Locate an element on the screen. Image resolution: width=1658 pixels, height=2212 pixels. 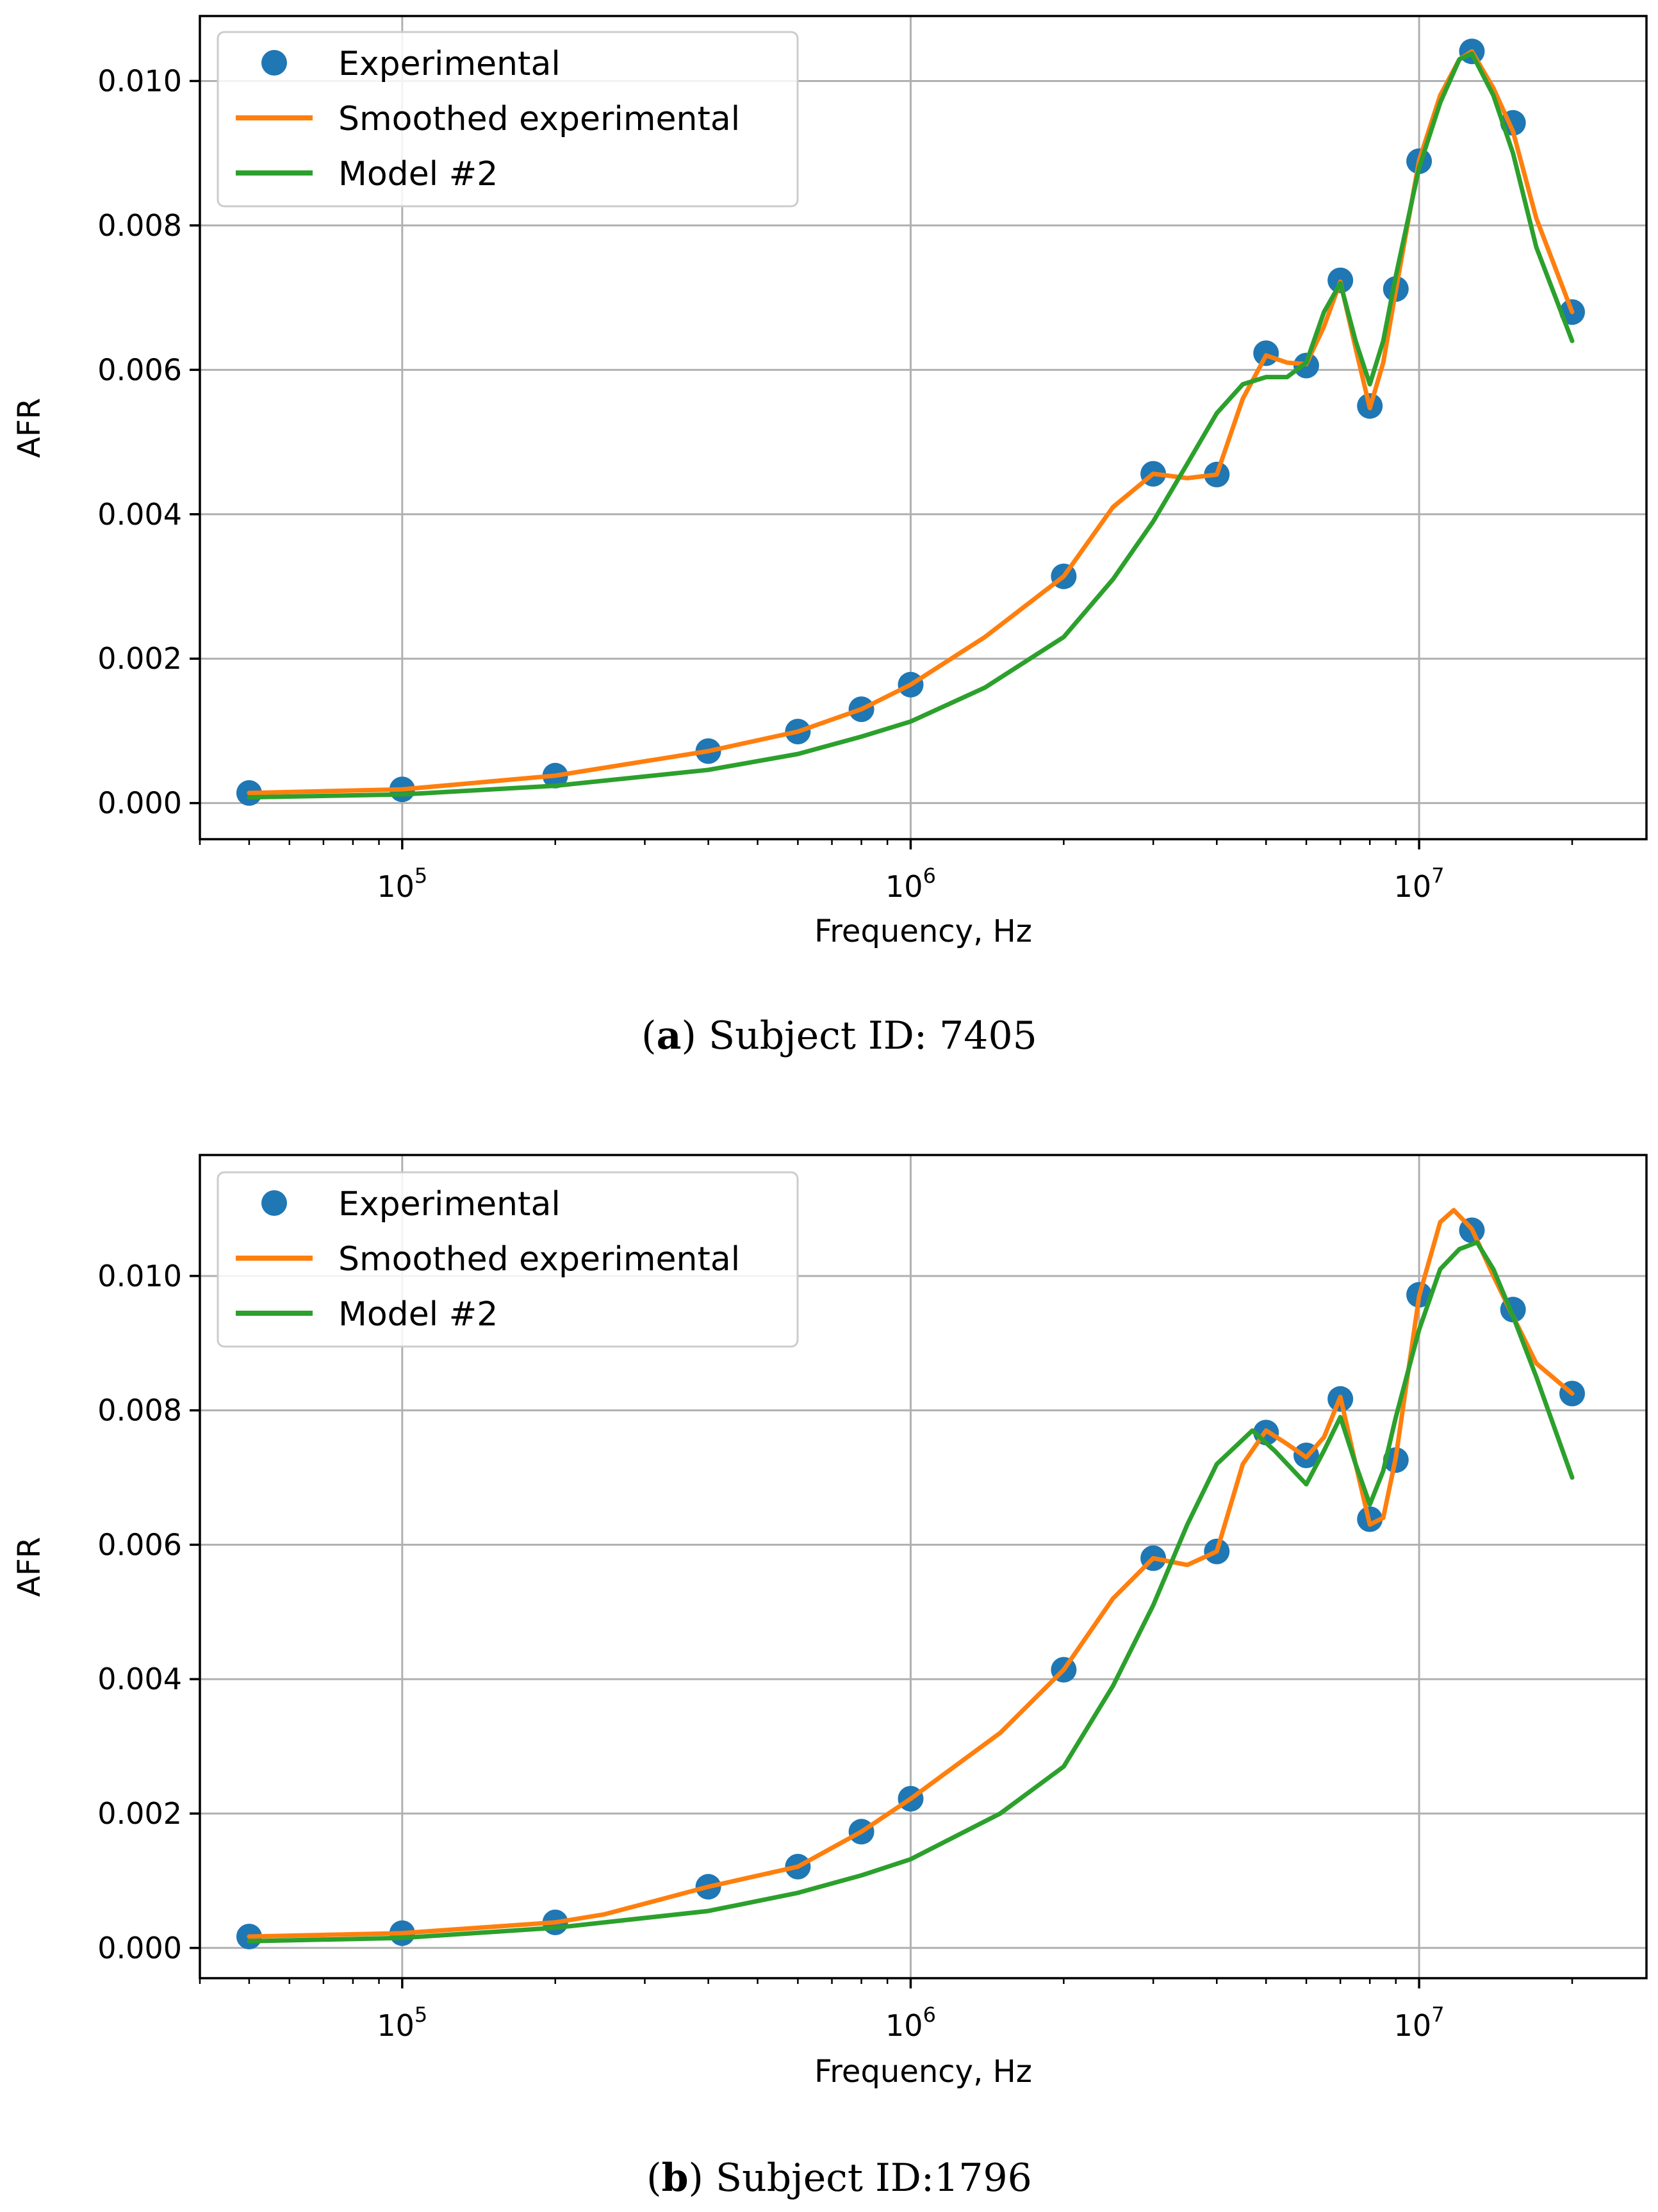
chart-a-x-tick-labels: 10⁵ 10⁶ 10⁷ is located at coordinates (911, 884).